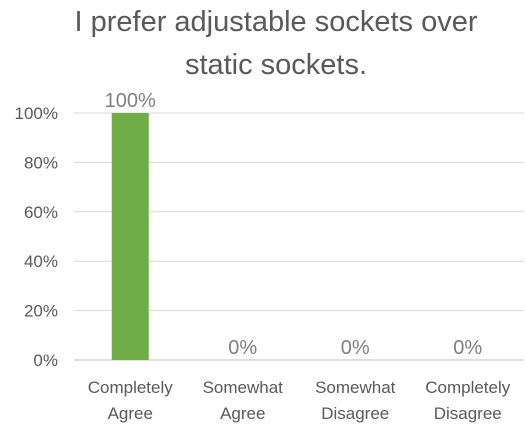 This screenshot has width=526, height=429. Describe the element at coordinates (130, 101) in the screenshot. I see `data-label: 100%` at that location.